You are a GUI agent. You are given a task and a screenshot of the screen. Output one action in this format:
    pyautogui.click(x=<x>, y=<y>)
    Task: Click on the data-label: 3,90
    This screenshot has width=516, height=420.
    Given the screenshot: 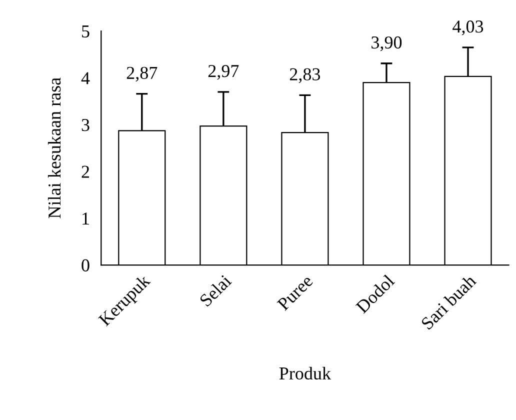 What is the action you would take?
    pyautogui.click(x=387, y=44)
    